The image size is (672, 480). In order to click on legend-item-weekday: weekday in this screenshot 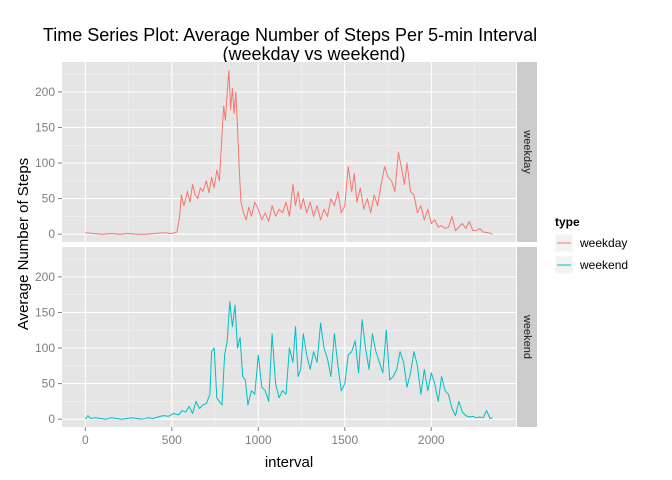, I will do `click(590, 243)`.